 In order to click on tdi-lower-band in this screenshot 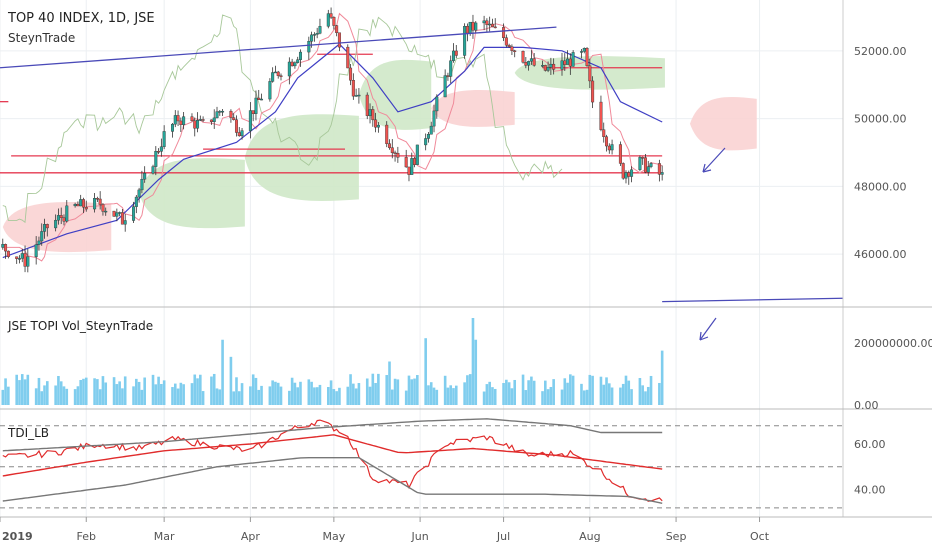, I will do `click(332, 480)`.